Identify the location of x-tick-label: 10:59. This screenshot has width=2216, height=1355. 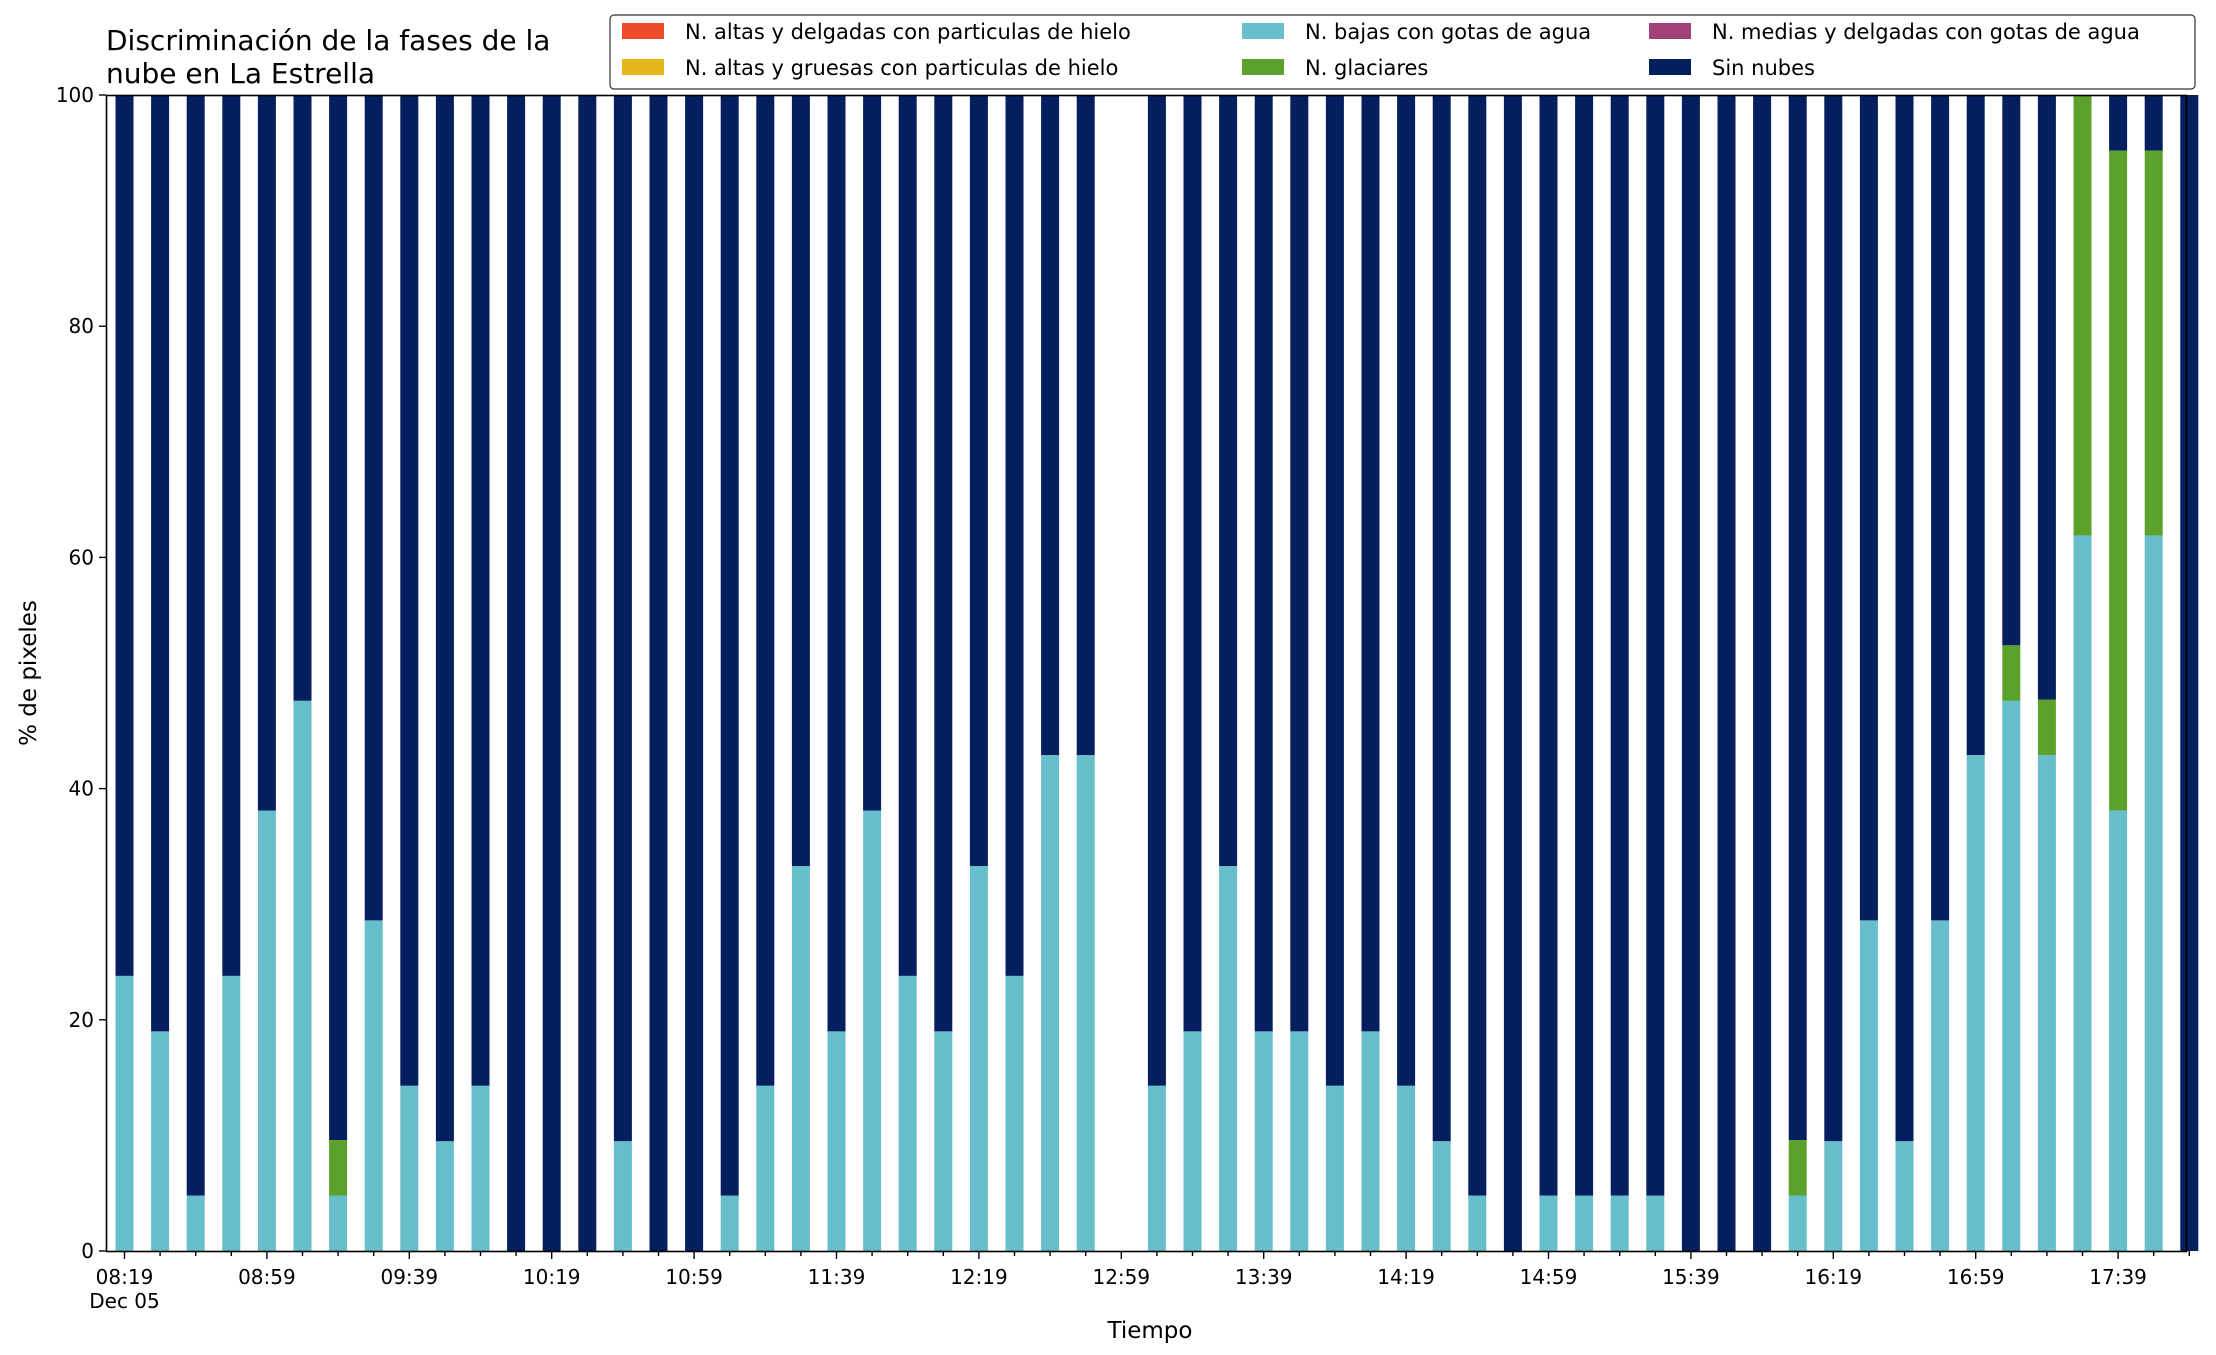
(694, 1277).